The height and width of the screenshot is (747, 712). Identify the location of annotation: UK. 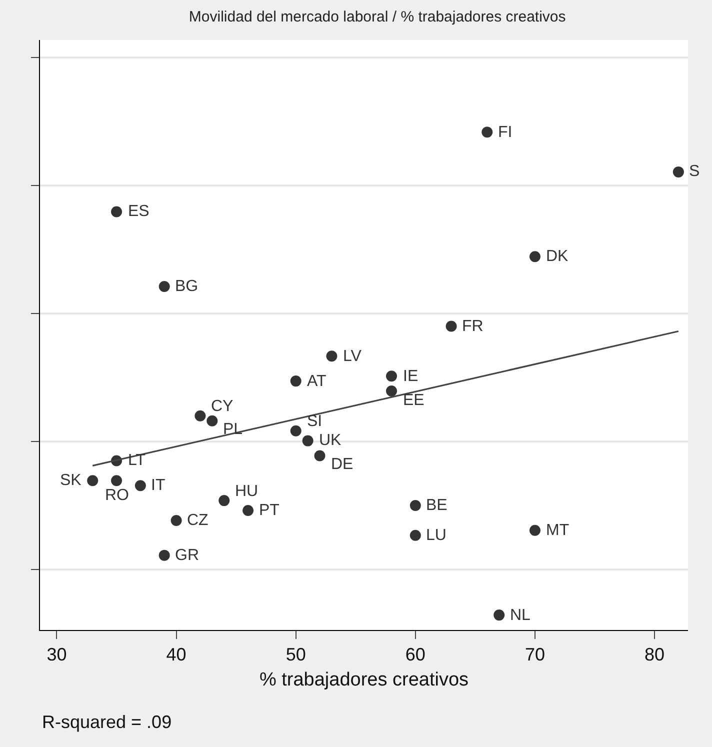
(330, 440).